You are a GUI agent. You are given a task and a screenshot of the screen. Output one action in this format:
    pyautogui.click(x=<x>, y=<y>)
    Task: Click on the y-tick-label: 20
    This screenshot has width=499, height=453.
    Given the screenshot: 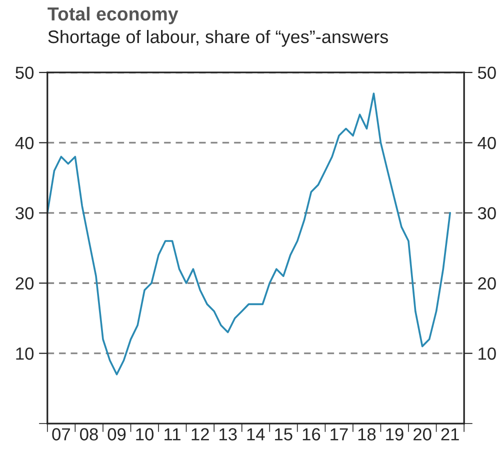 What is the action you would take?
    pyautogui.click(x=25, y=283)
    